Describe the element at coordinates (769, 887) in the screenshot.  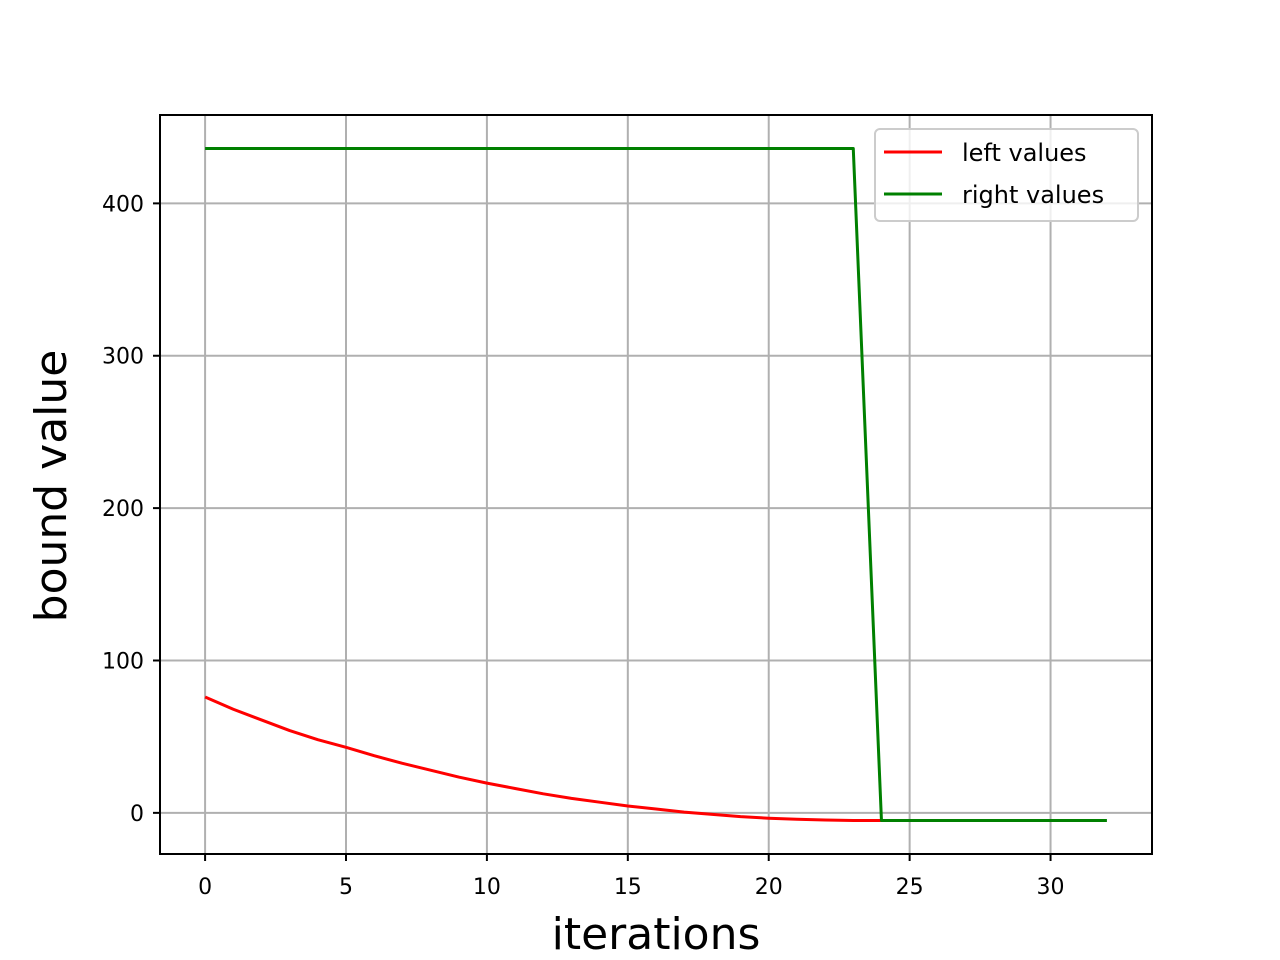
I see `x-tick-label: 20` at that location.